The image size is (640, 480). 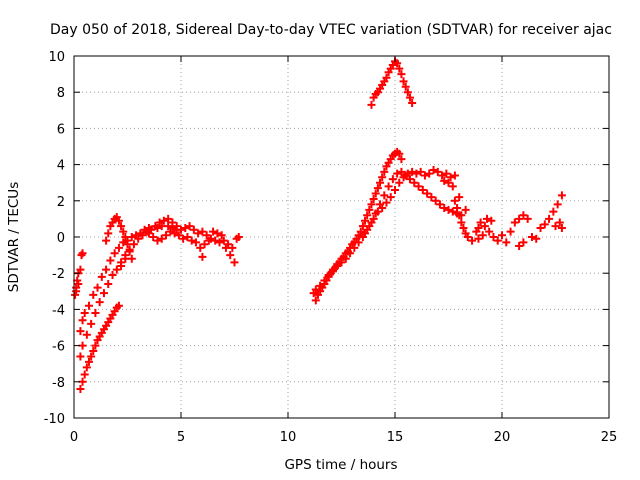 I want to click on x-tick-label: 15, so click(x=395, y=437).